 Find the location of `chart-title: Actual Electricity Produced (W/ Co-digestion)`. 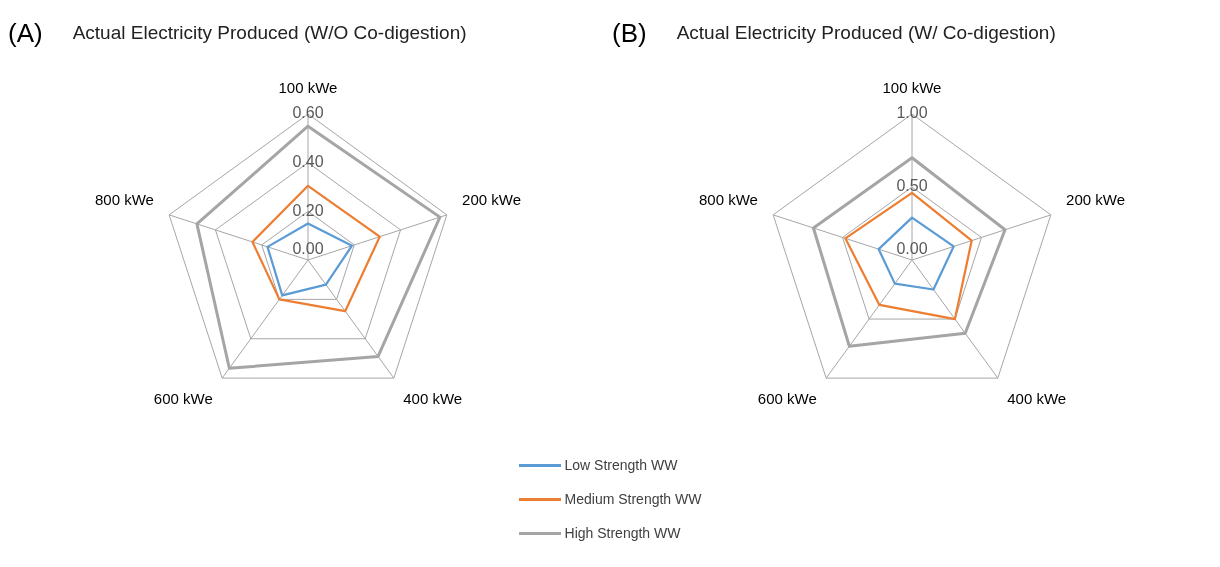

chart-title: Actual Electricity Produced (W/ Co-digestion) is located at coordinates (866, 33).